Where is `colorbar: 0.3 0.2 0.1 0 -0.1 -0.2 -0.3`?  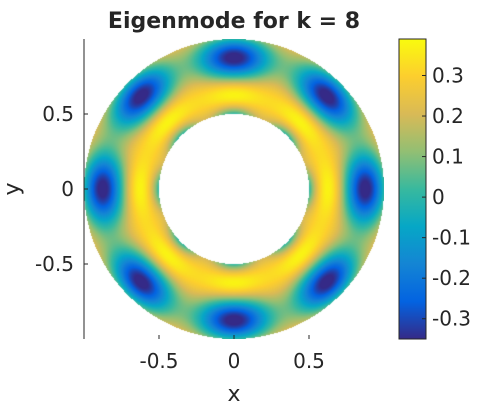 colorbar: 0.3 0.2 0.1 0 -0.1 -0.2 -0.3 is located at coordinates (434, 189).